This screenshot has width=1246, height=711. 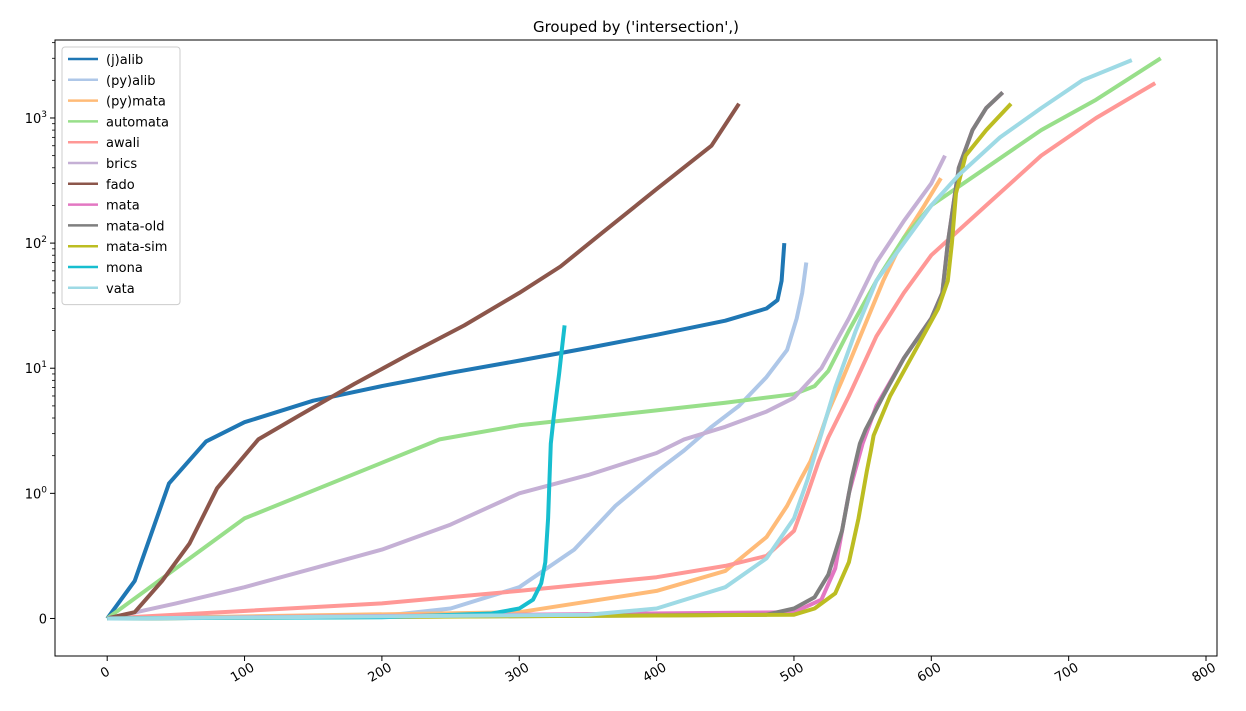 What do you see at coordinates (120, 289) in the screenshot?
I see `legend-label: vata` at bounding box center [120, 289].